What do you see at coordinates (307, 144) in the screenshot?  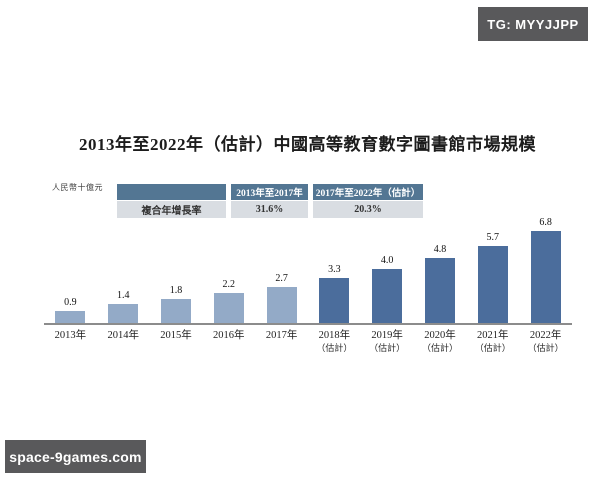 I see `chart-title: 2013年至2022年（估計）中國高等教育數字圖書館市場規模` at bounding box center [307, 144].